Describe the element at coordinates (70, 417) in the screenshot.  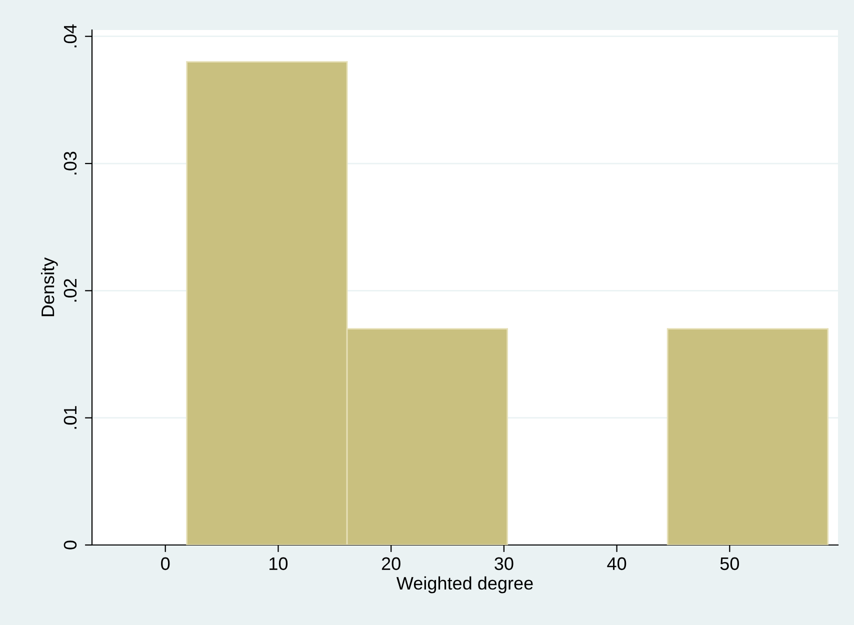
I see `y-tick-label: .01` at that location.